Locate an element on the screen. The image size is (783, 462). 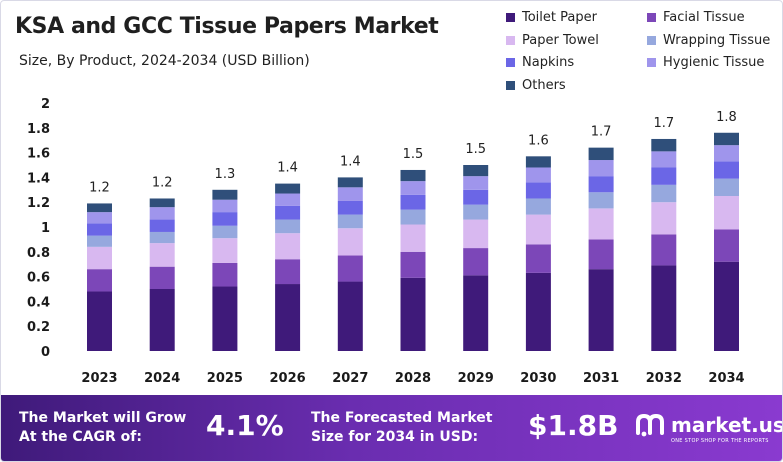
legend-label: Paper Towel is located at coordinates (560, 40).